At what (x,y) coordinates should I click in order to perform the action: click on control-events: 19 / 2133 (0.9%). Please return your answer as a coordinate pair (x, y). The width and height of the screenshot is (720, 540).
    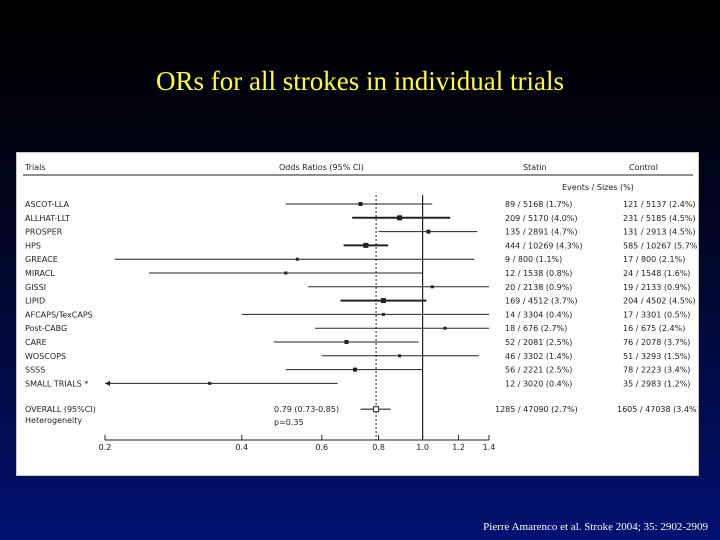
    Looking at the image, I should click on (656, 287).